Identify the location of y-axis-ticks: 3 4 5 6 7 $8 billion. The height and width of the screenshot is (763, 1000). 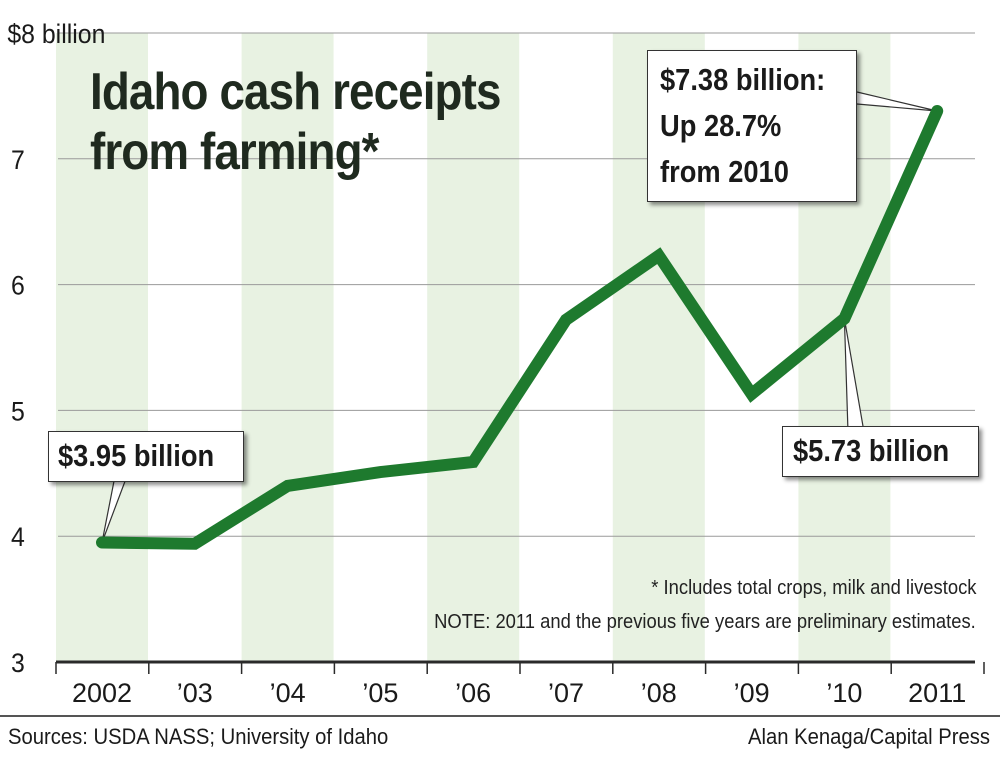
(56, 349).